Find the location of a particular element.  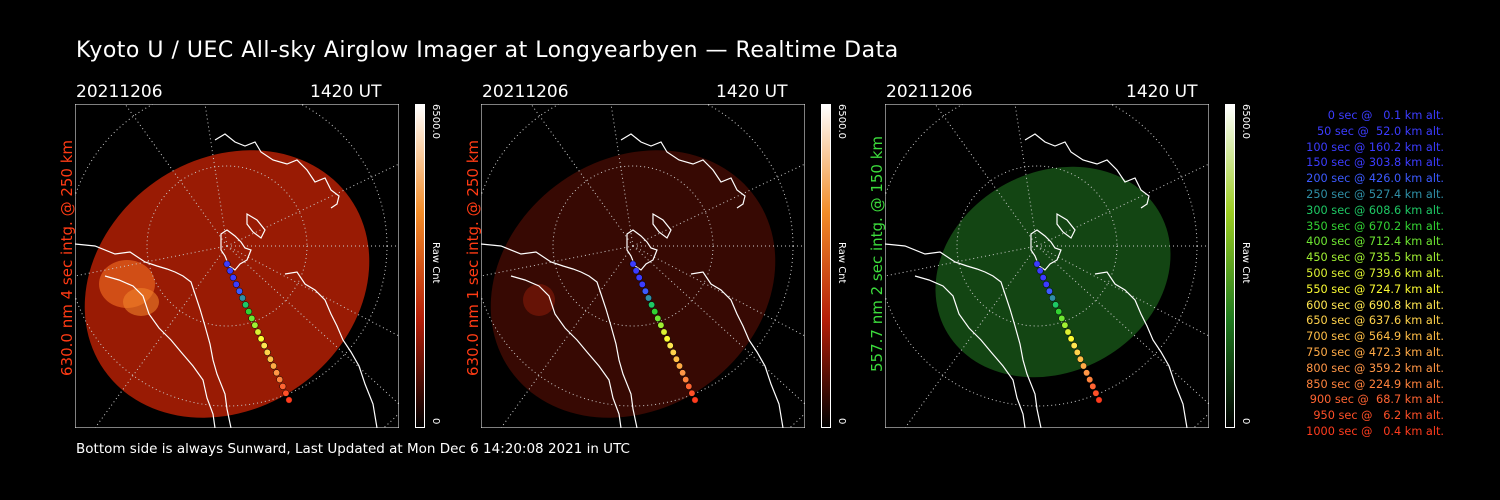

panel-2-wavelength-label: 630.0 nm 1 sec intg. @ 250 km is located at coordinates (473, 257).